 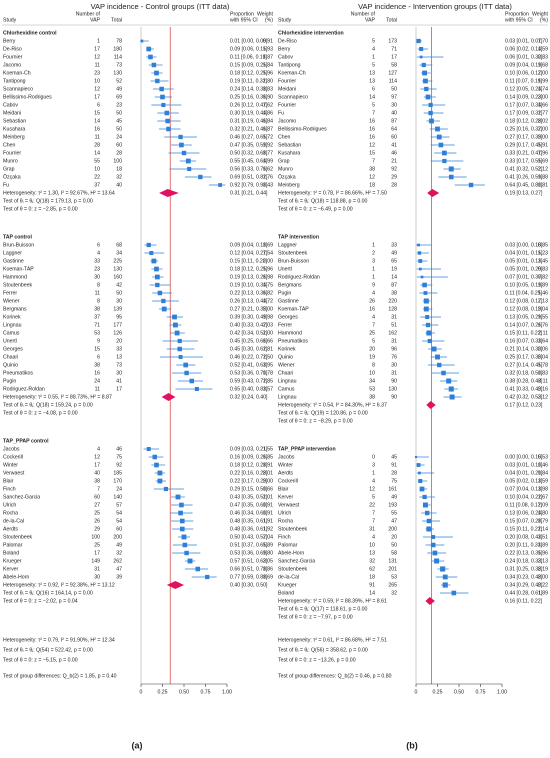 What do you see at coordinates (284, 513) in the screenshot?
I see `study-name: Ulrich` at bounding box center [284, 513].